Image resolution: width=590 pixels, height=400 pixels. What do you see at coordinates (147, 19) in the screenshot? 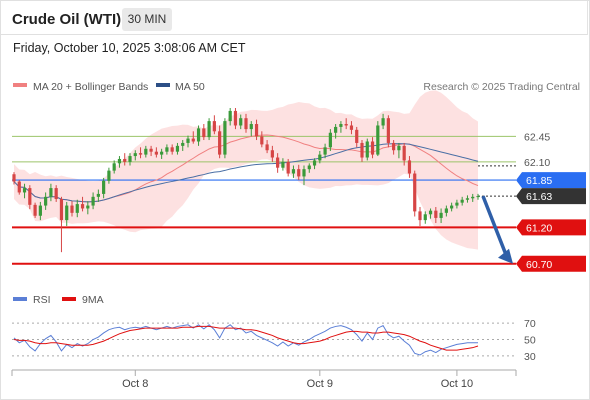
I see `interval-button: 30 MIN` at bounding box center [147, 19].